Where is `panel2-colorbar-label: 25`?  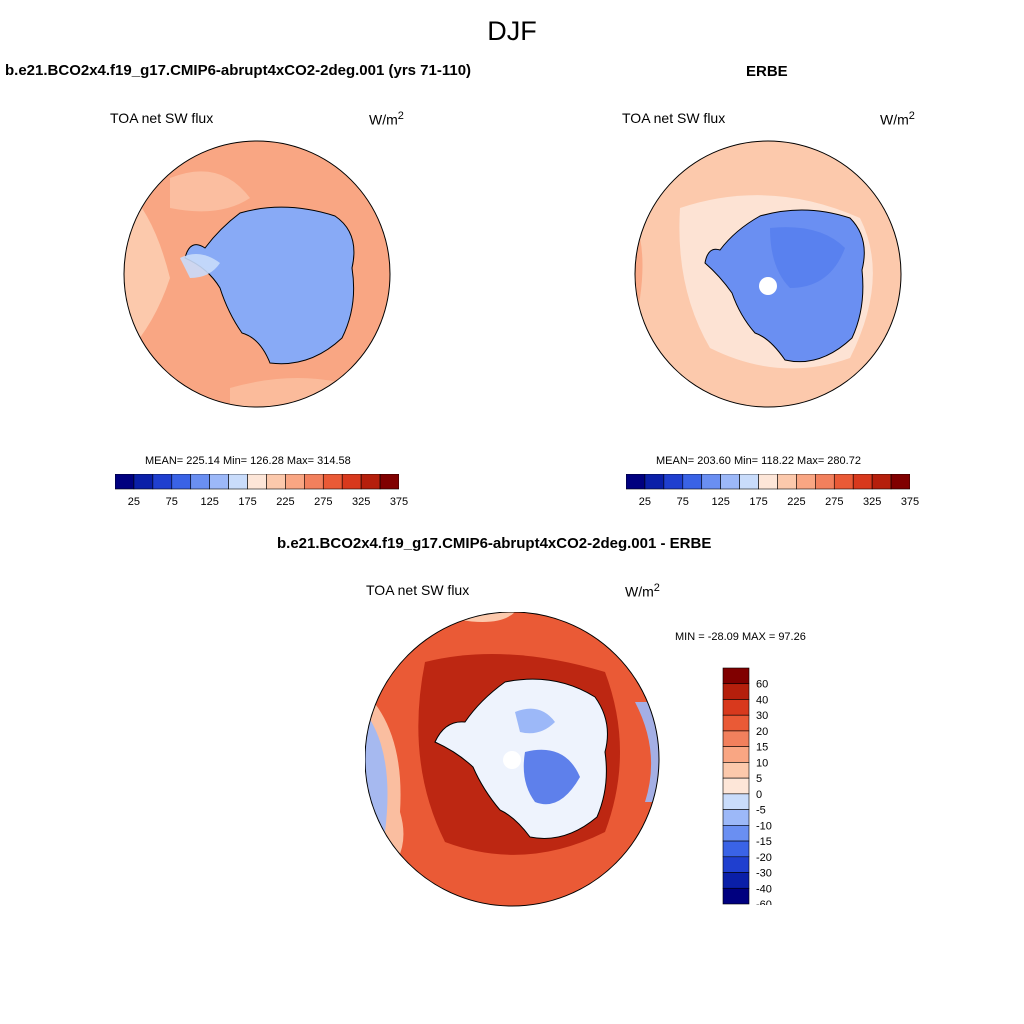 panel2-colorbar-label: 25 is located at coordinates (645, 502).